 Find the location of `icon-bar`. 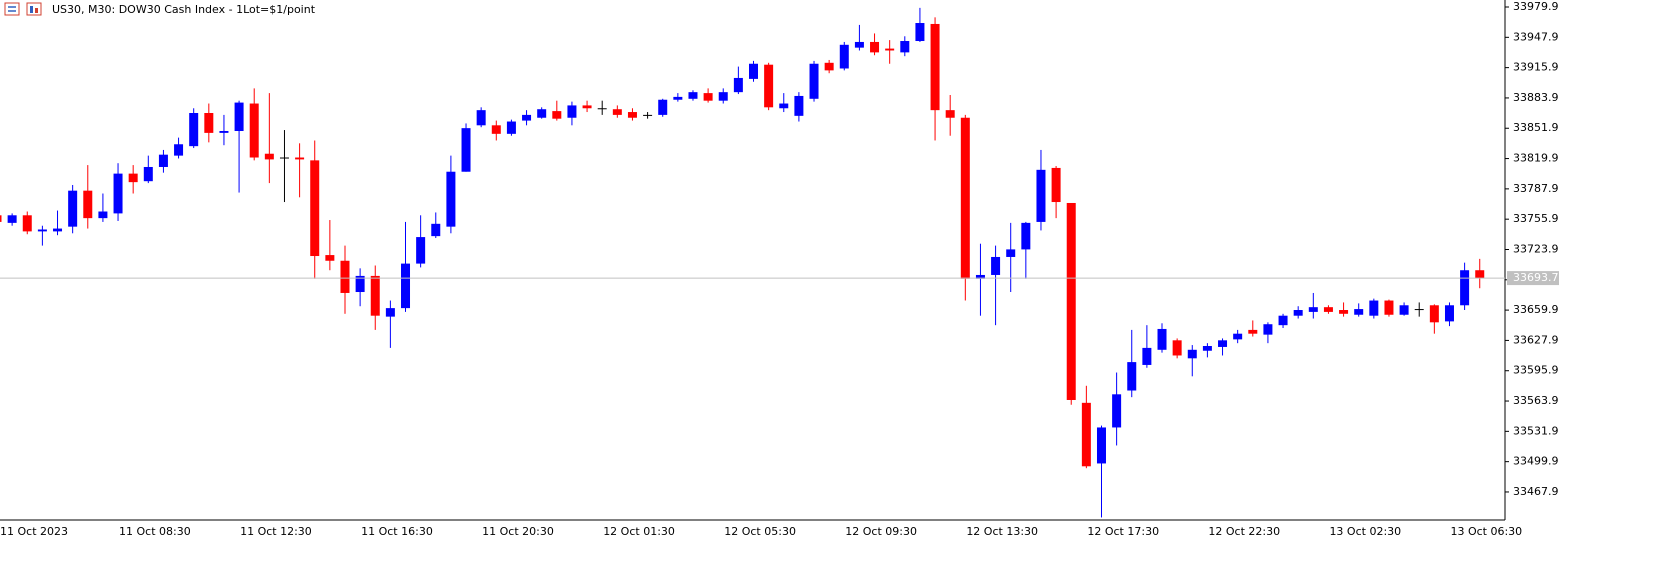

icon-bar is located at coordinates (31, 9).